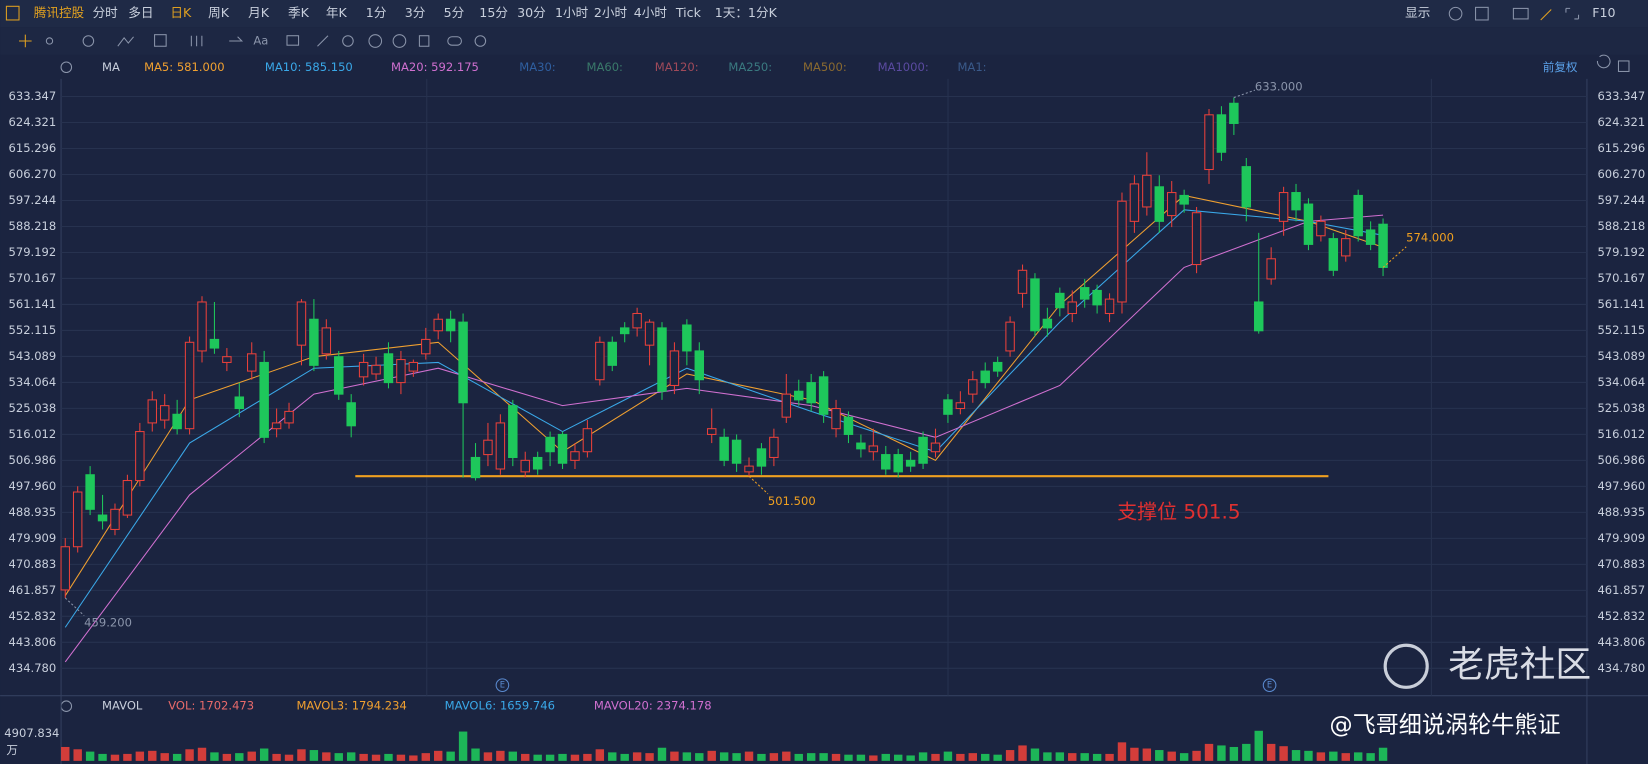  What do you see at coordinates (572, 12) in the screenshot?
I see `toolbar-item: 1小时` at bounding box center [572, 12].